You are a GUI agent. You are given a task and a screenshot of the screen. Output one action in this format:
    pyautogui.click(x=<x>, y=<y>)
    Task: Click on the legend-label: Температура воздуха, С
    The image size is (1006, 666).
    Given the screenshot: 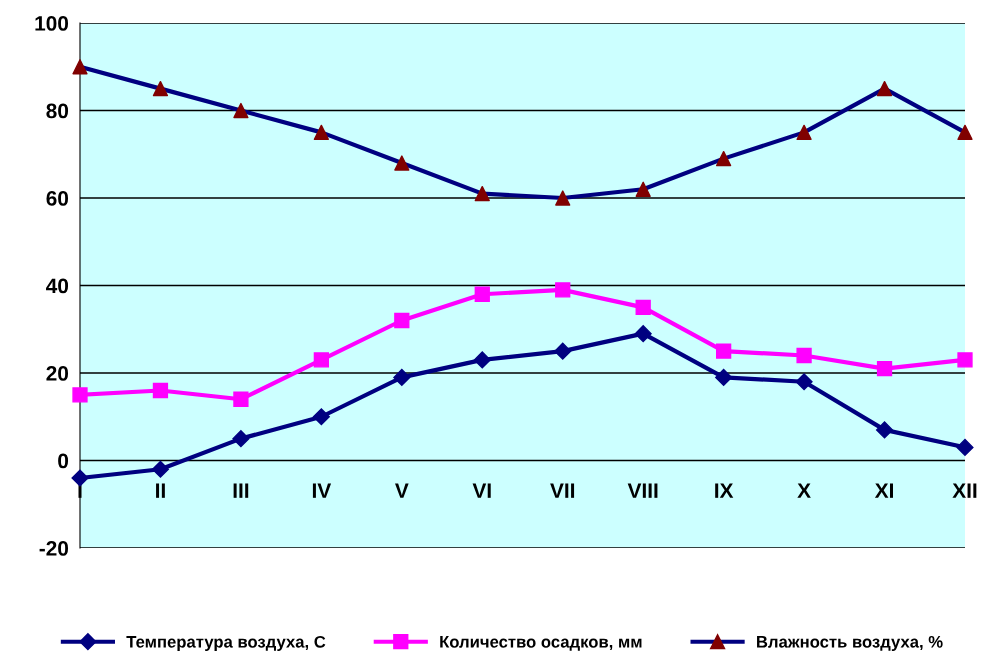 What is the action you would take?
    pyautogui.click(x=226, y=643)
    